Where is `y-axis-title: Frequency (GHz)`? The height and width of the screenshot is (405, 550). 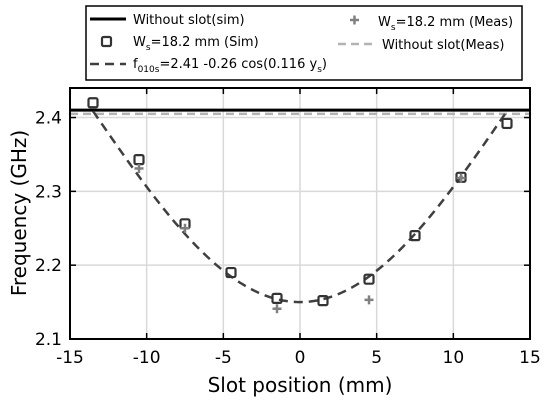 y-axis-title: Frequency (GHz) is located at coordinates (19, 213).